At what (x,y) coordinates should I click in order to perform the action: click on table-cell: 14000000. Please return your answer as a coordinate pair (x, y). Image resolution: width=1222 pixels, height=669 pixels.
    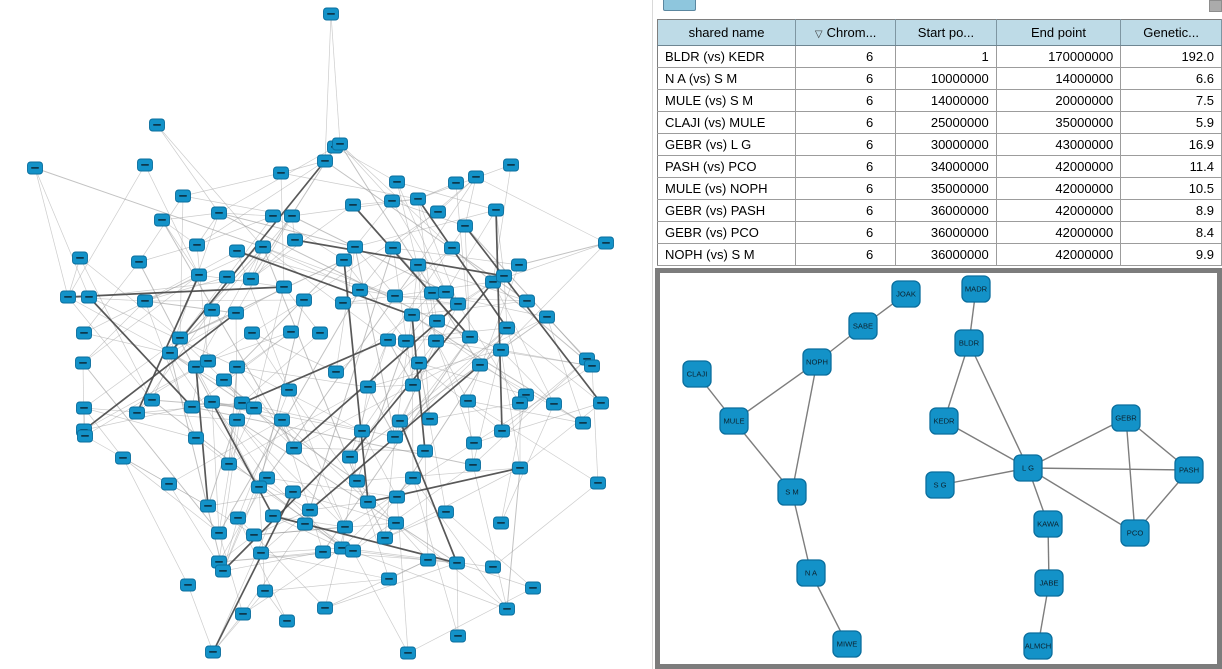
    Looking at the image, I should click on (1059, 78).